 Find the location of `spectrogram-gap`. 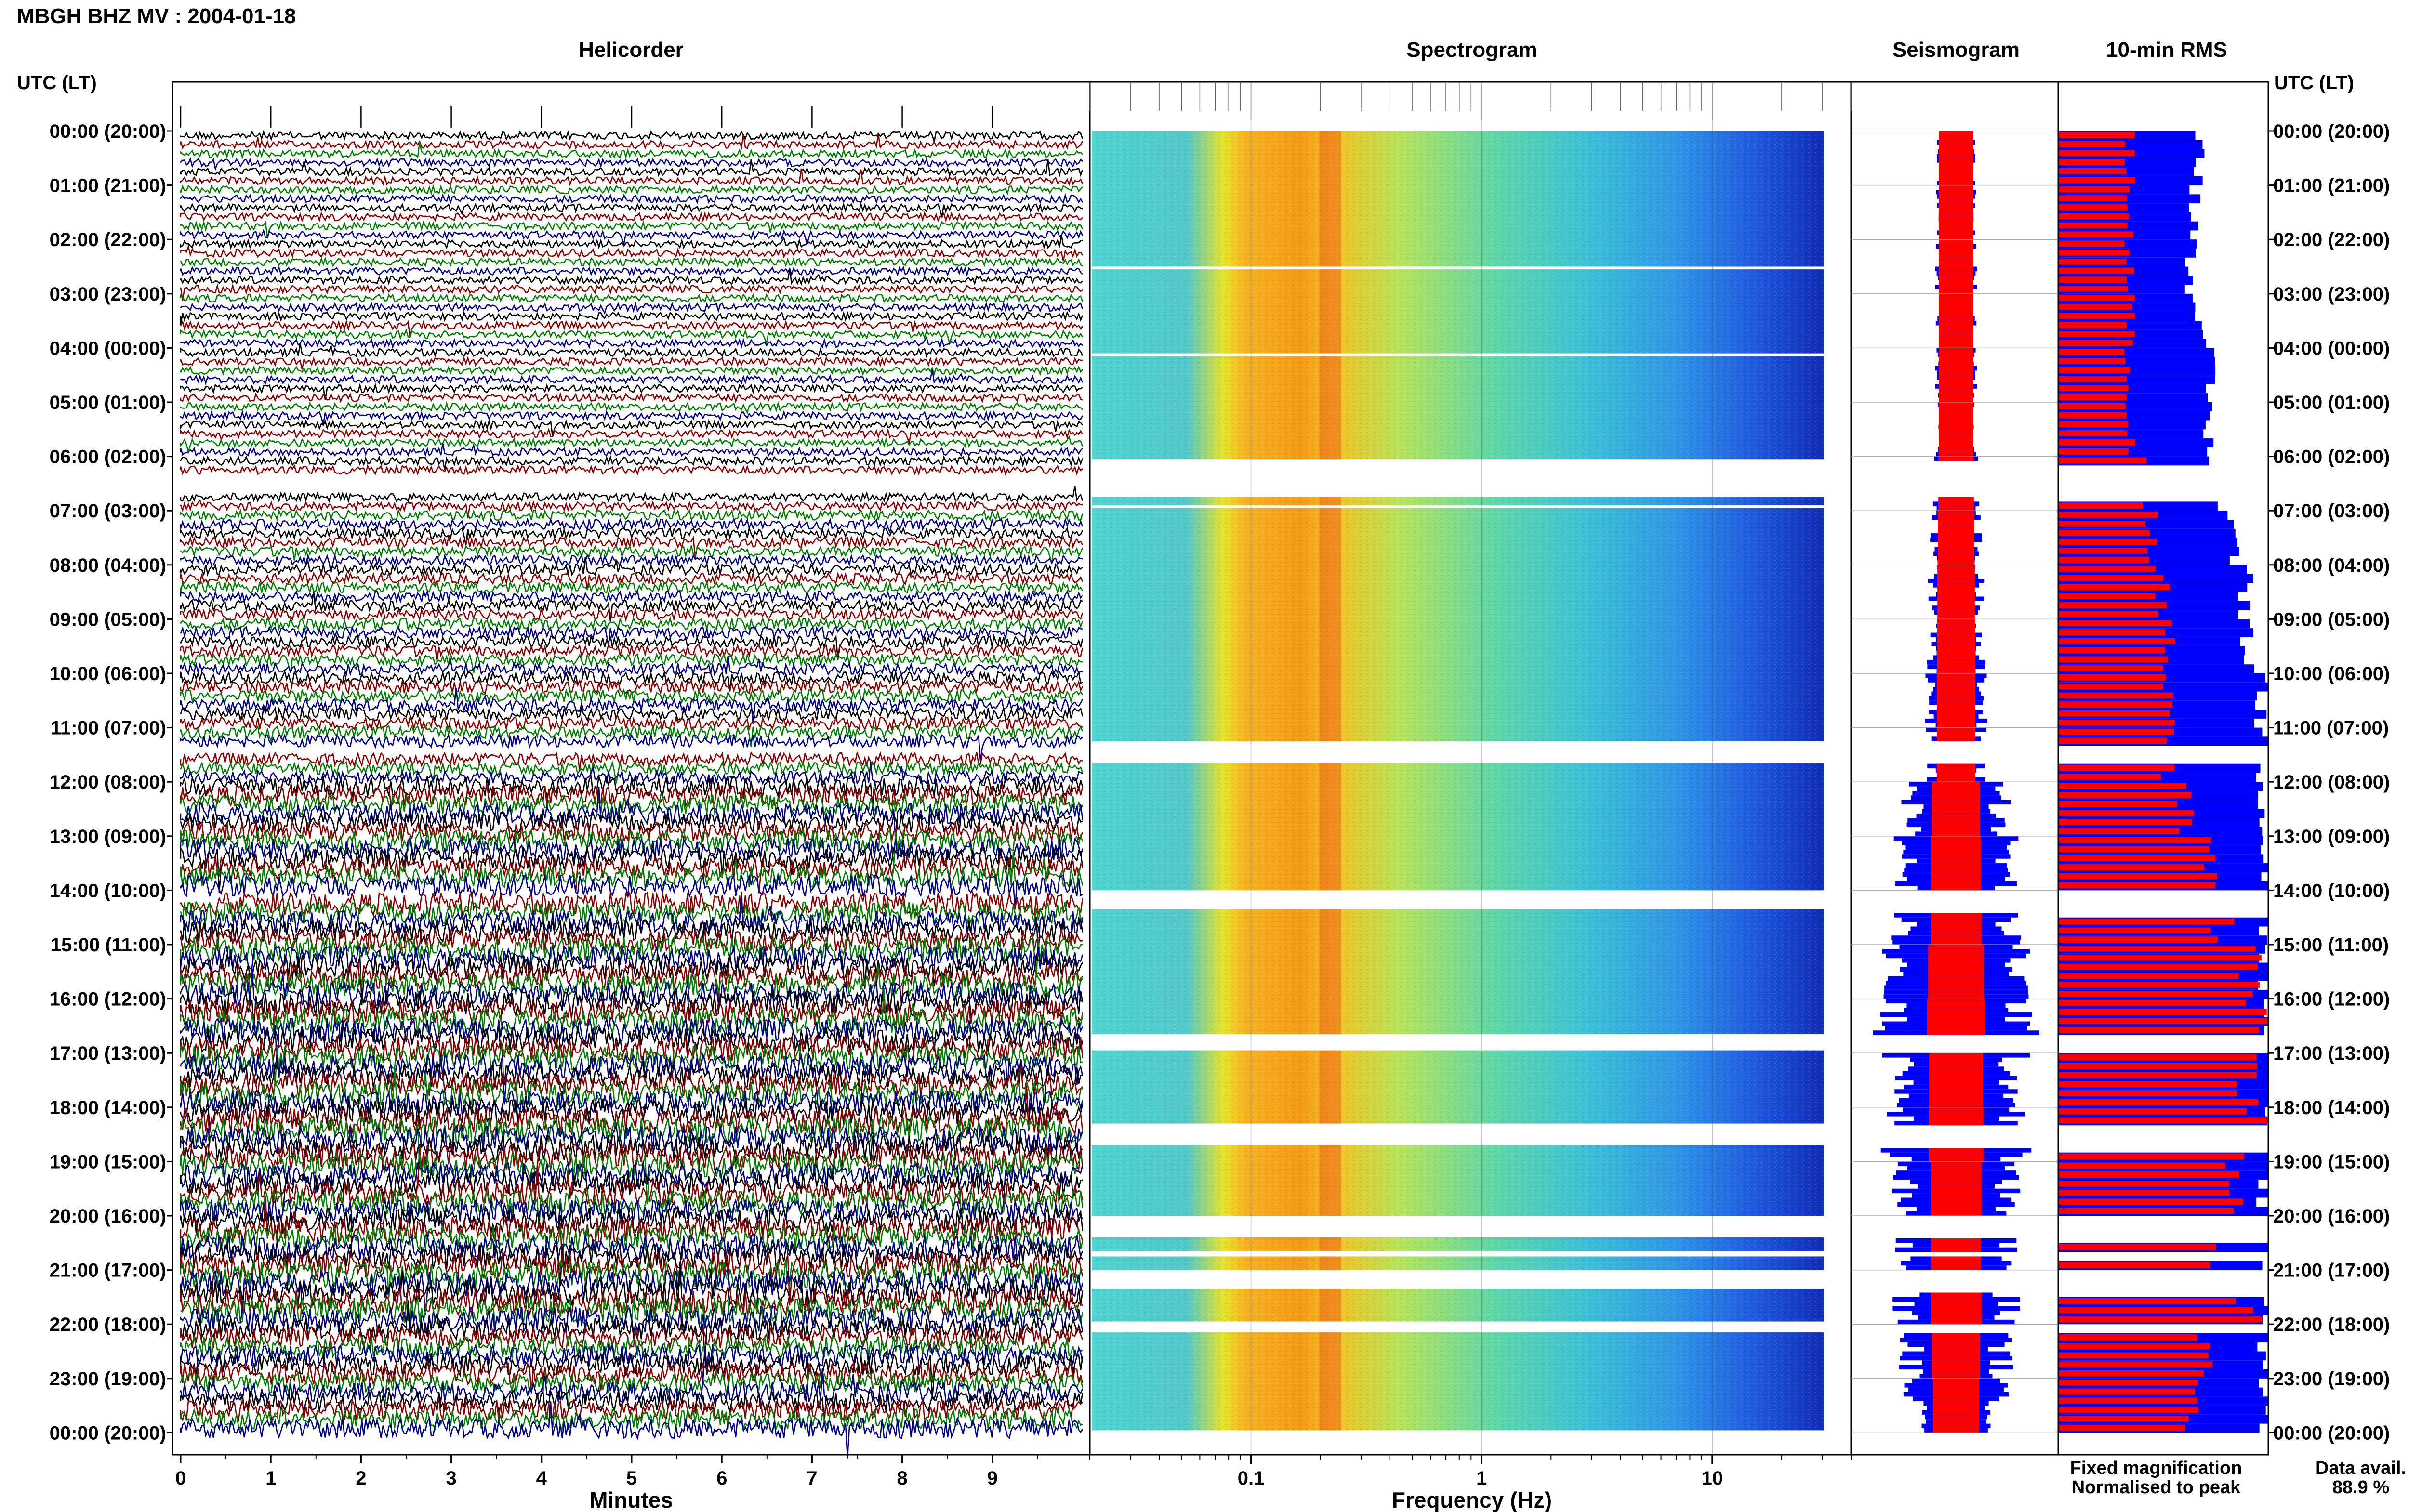

spectrogram-gap is located at coordinates (1458, 268).